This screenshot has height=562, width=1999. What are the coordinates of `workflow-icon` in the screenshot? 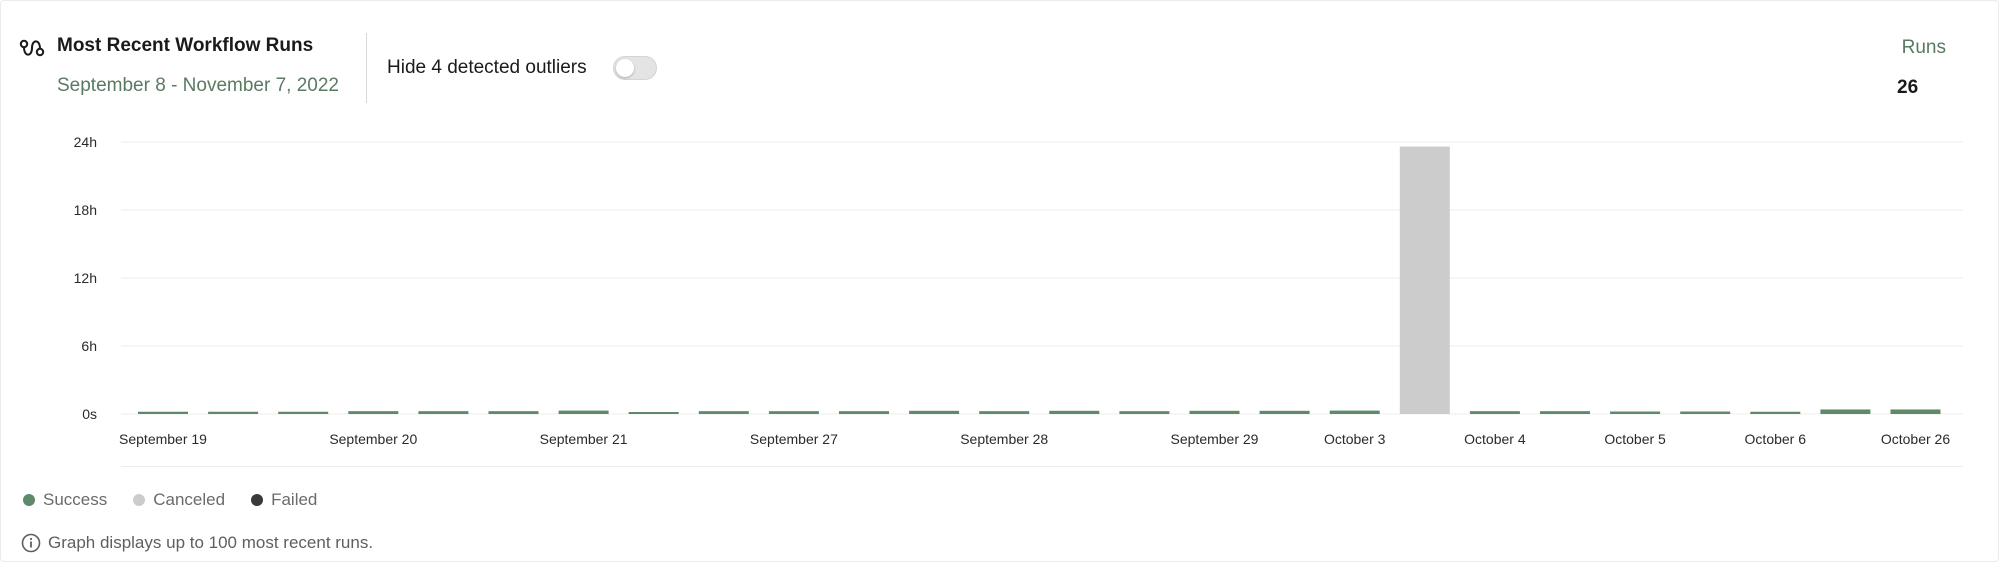 It's located at (32, 48).